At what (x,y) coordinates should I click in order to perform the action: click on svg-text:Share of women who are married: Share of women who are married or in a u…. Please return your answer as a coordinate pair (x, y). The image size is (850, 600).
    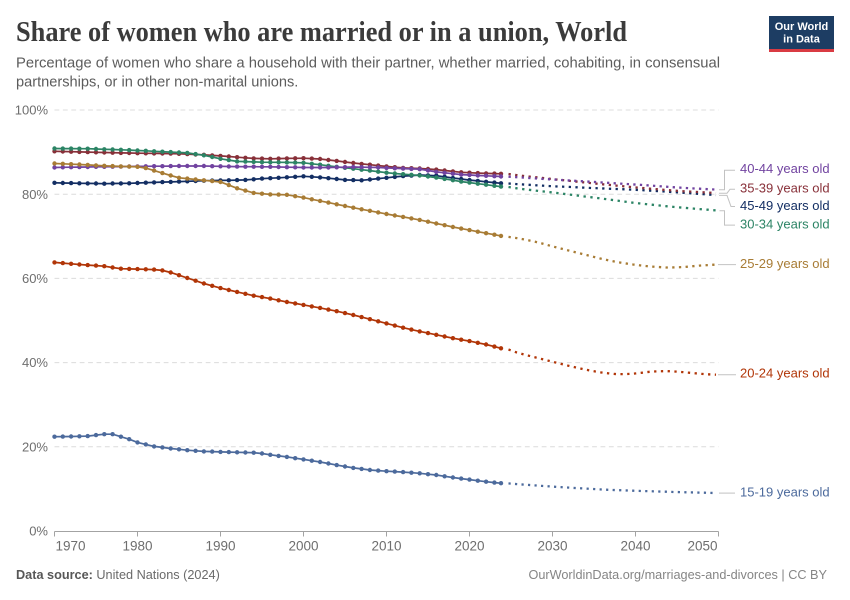
    Looking at the image, I should click on (321, 32).